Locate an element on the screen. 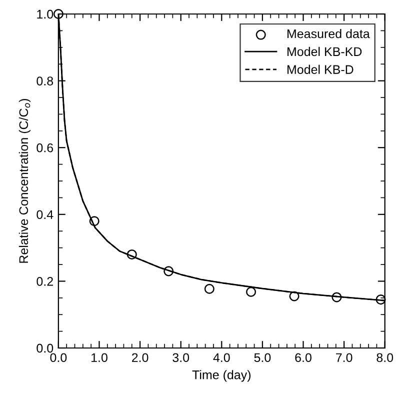 Image resolution: width=403 pixels, height=400 pixels. y-tick-label: 0.8 is located at coordinates (45, 81).